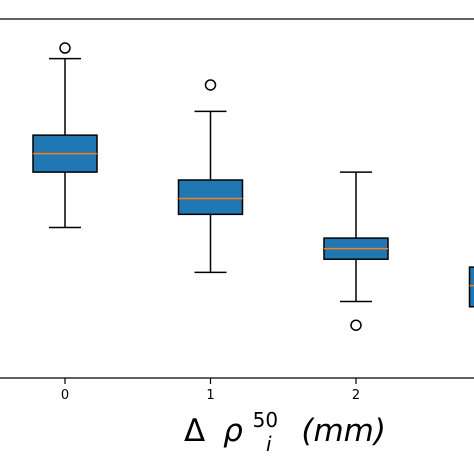 Image resolution: width=474 pixels, height=474 pixels. I want to click on x-tick-label-0: 0, so click(65, 395).